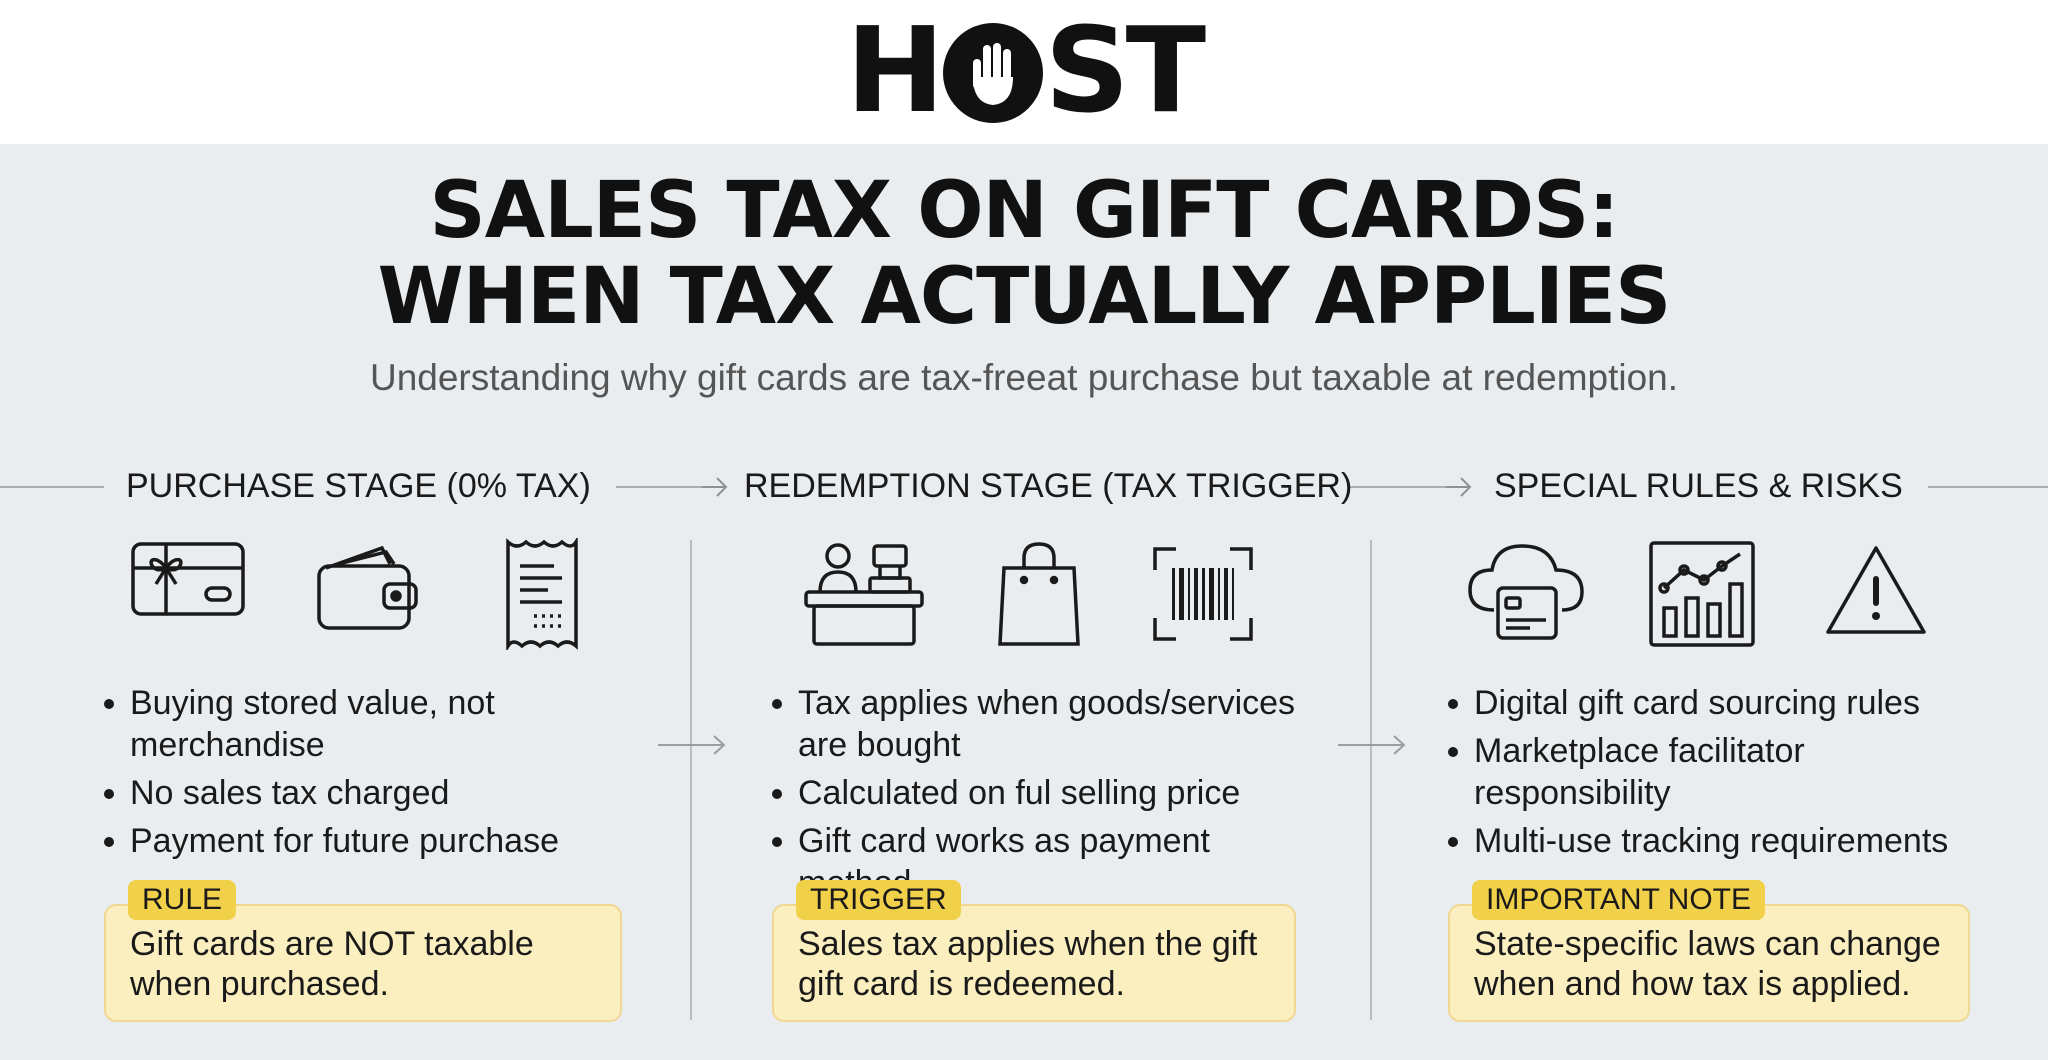 The width and height of the screenshot is (2048, 1060). I want to click on list-item: Multi-use tracking requirements, so click(1726, 841).